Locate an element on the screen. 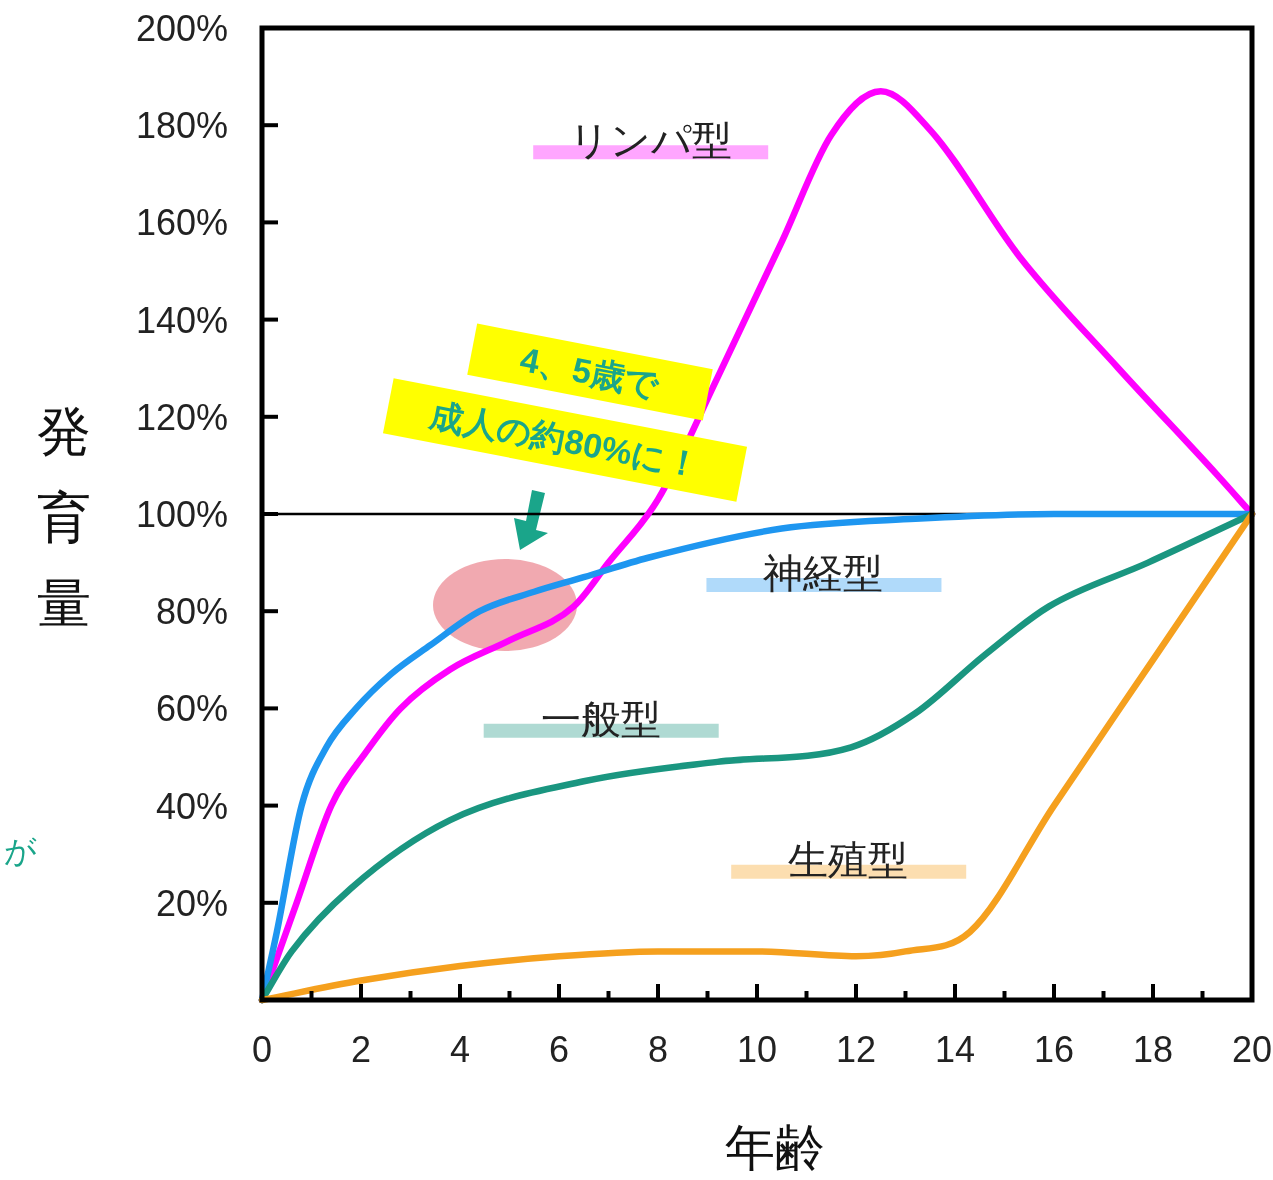 This screenshot has height=1180, width=1273. x-tick-label: 14 is located at coordinates (955, 1049).